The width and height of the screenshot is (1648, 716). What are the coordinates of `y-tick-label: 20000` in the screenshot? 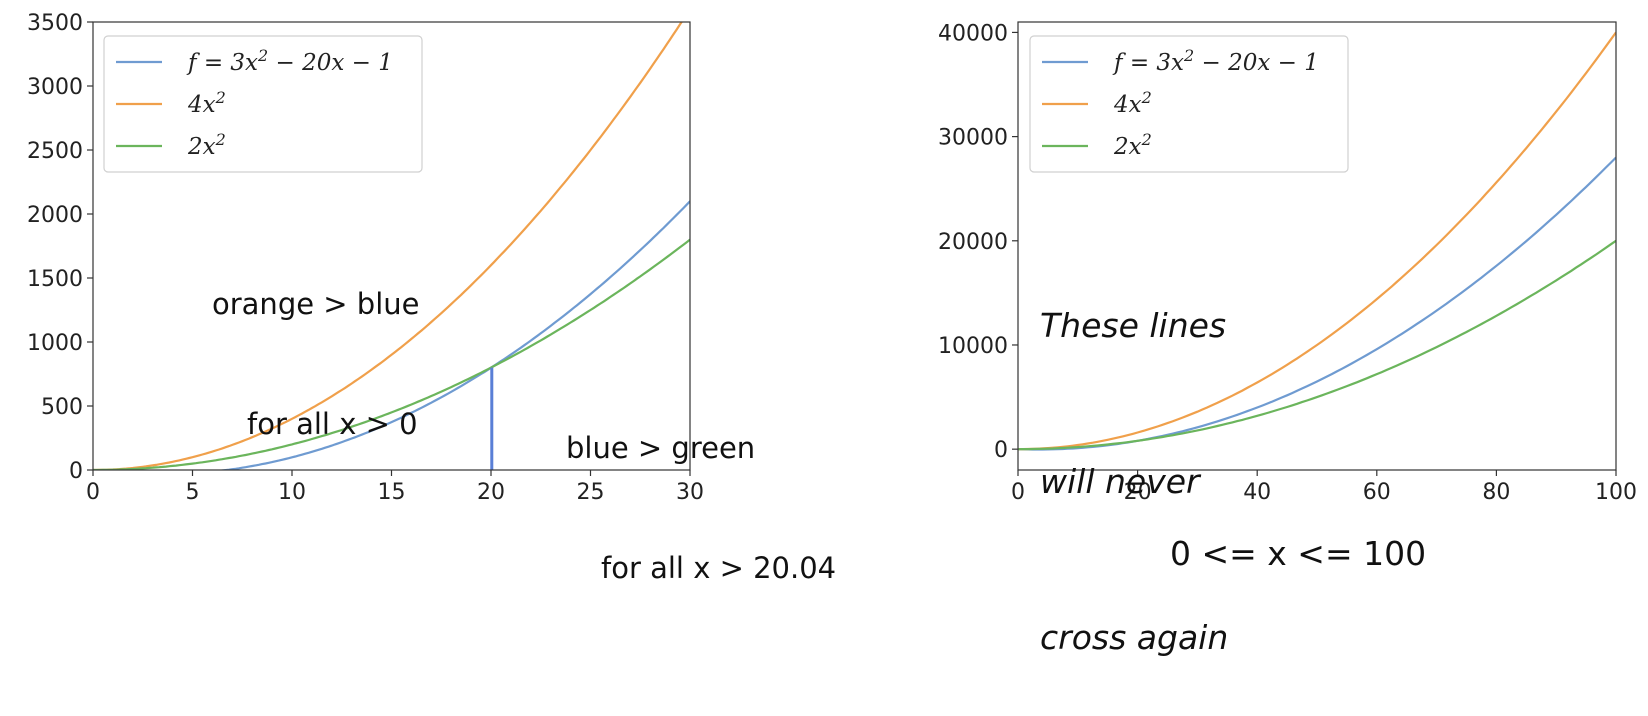 It's located at (973, 242).